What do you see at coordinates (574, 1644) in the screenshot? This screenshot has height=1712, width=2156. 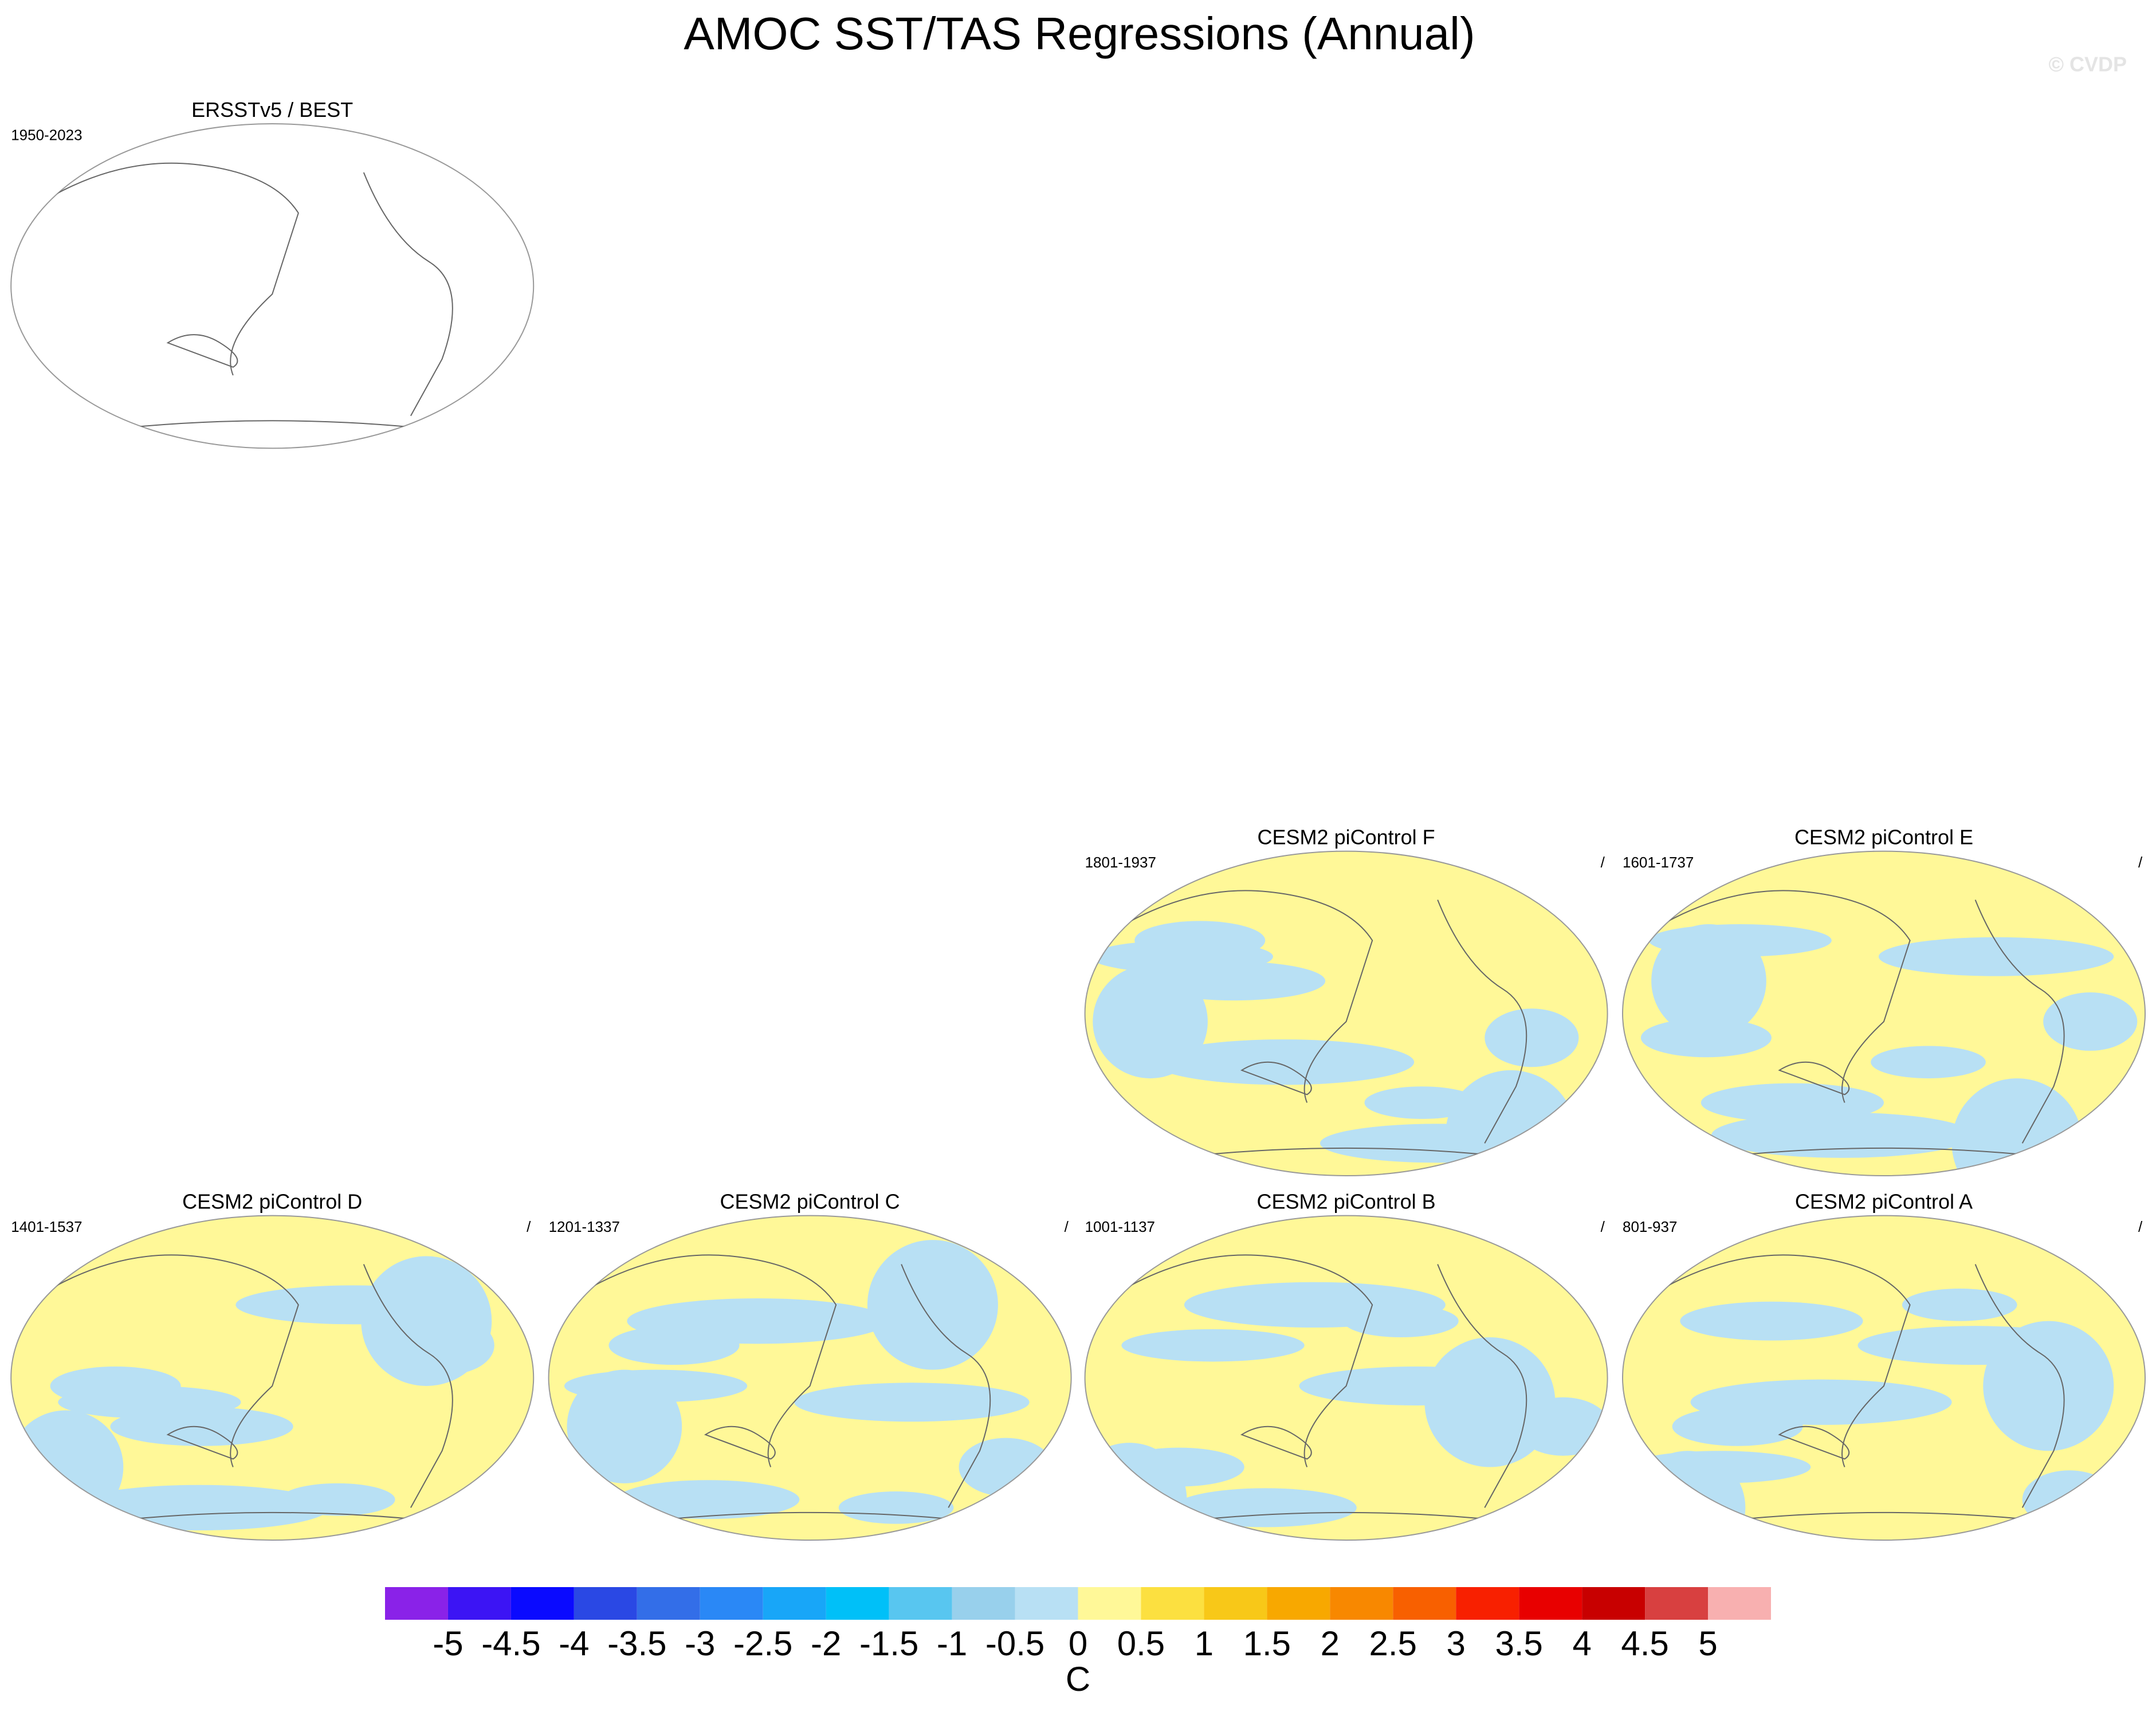 I see `colorbar-label: -4` at bounding box center [574, 1644].